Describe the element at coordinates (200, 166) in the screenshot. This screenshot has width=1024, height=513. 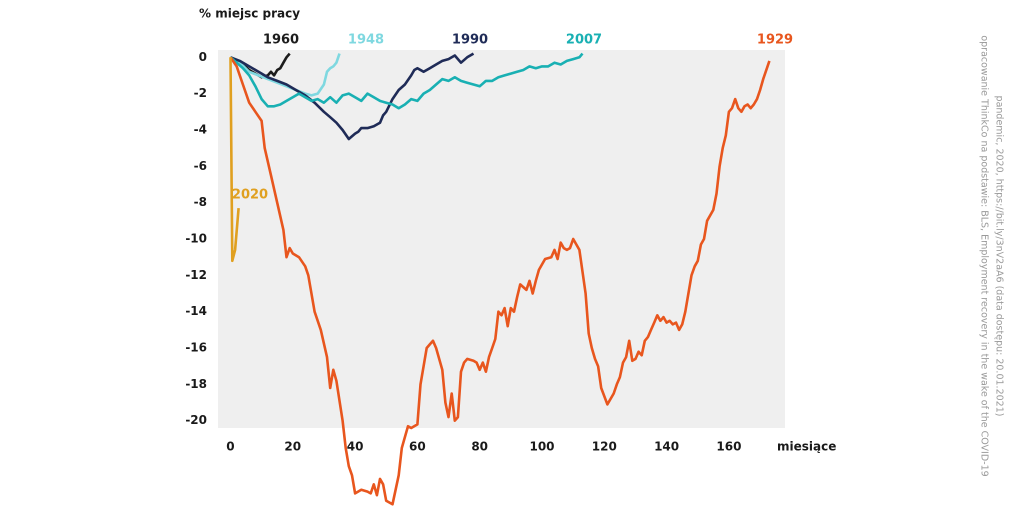
I see `y-tick-label: -6` at that location.